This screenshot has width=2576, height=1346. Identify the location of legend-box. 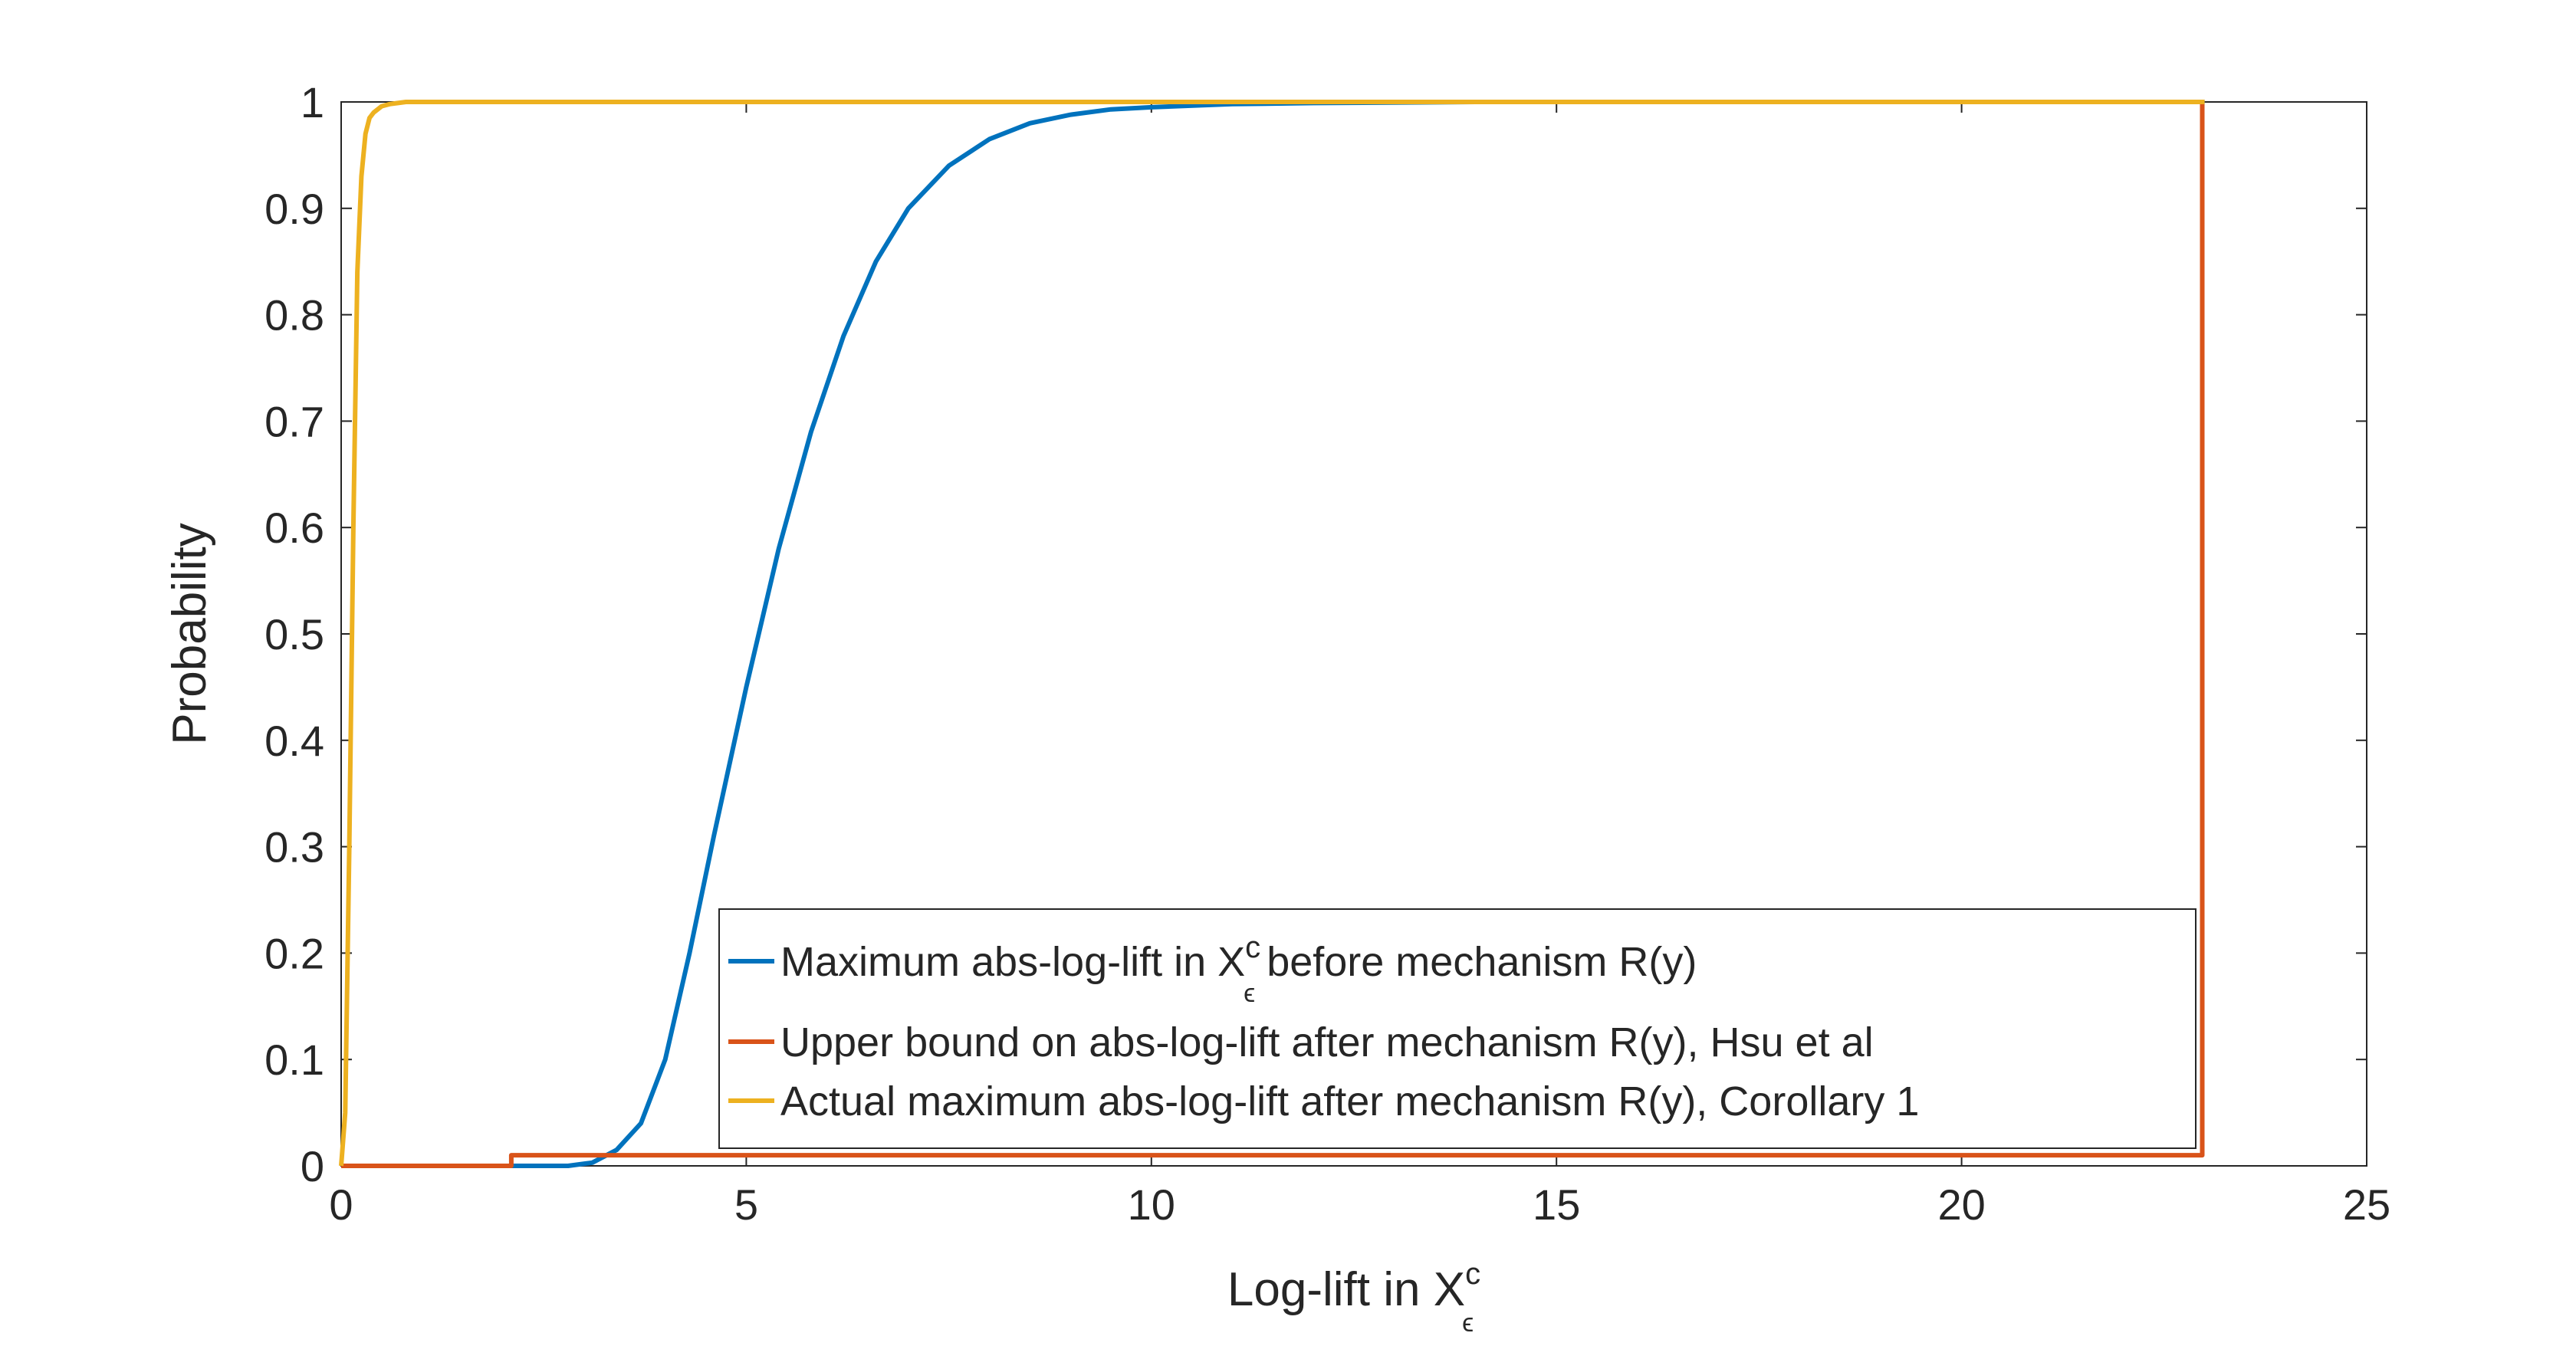
(1457, 1028).